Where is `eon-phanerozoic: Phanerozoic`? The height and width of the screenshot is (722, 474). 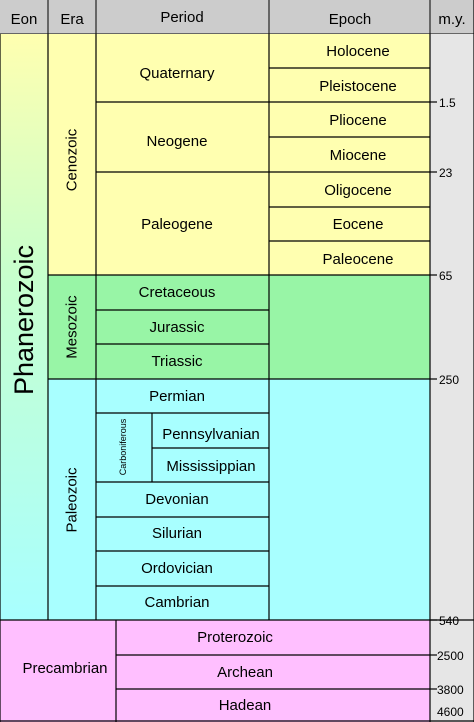
eon-phanerozoic: Phanerozoic is located at coordinates (24, 320).